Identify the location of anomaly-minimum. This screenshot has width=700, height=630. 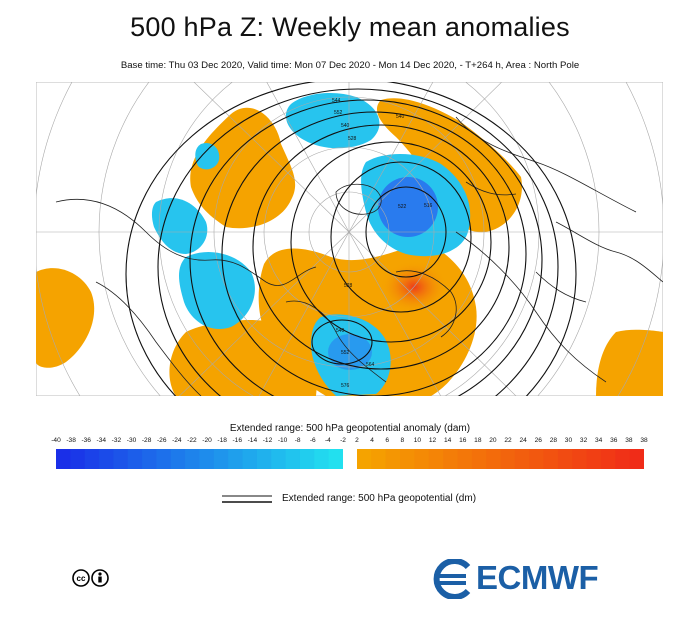
(408, 207).